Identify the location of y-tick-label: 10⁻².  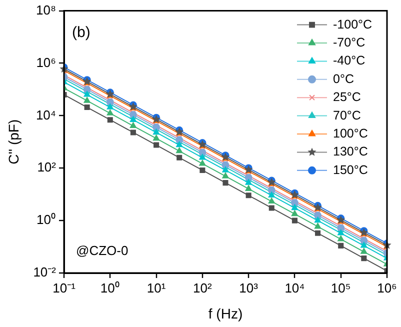
(45, 272).